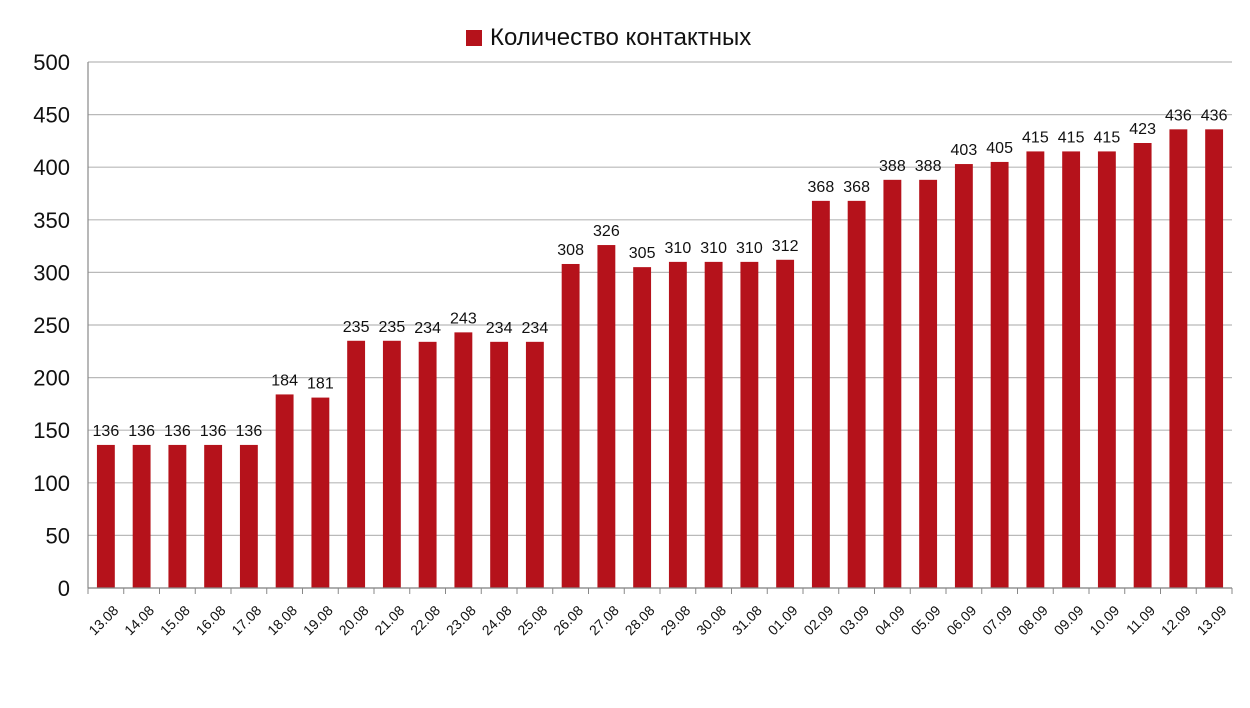  Describe the element at coordinates (497, 620) in the screenshot. I see `x-tick-label: 24.08` at that location.